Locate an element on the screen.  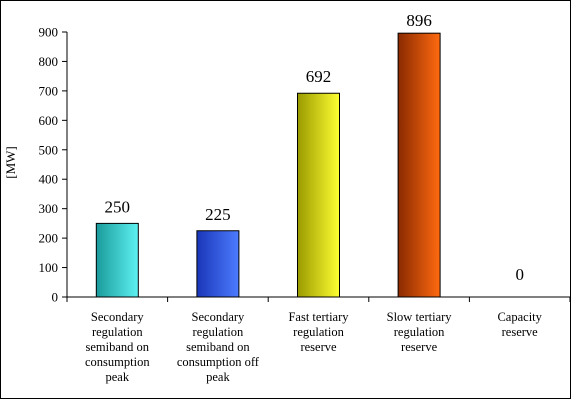
bar-value-label: 250 is located at coordinates (118, 206).